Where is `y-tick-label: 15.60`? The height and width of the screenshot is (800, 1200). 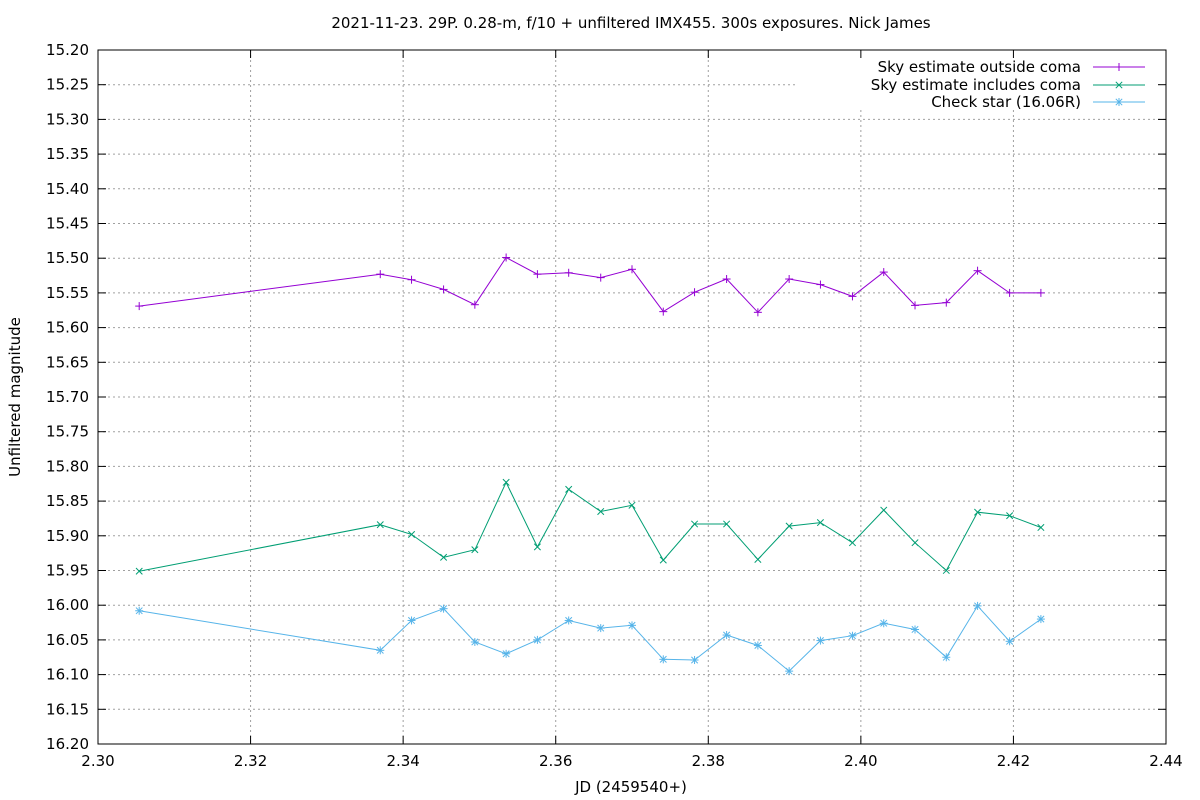 y-tick-label: 15.60 is located at coordinates (67, 328).